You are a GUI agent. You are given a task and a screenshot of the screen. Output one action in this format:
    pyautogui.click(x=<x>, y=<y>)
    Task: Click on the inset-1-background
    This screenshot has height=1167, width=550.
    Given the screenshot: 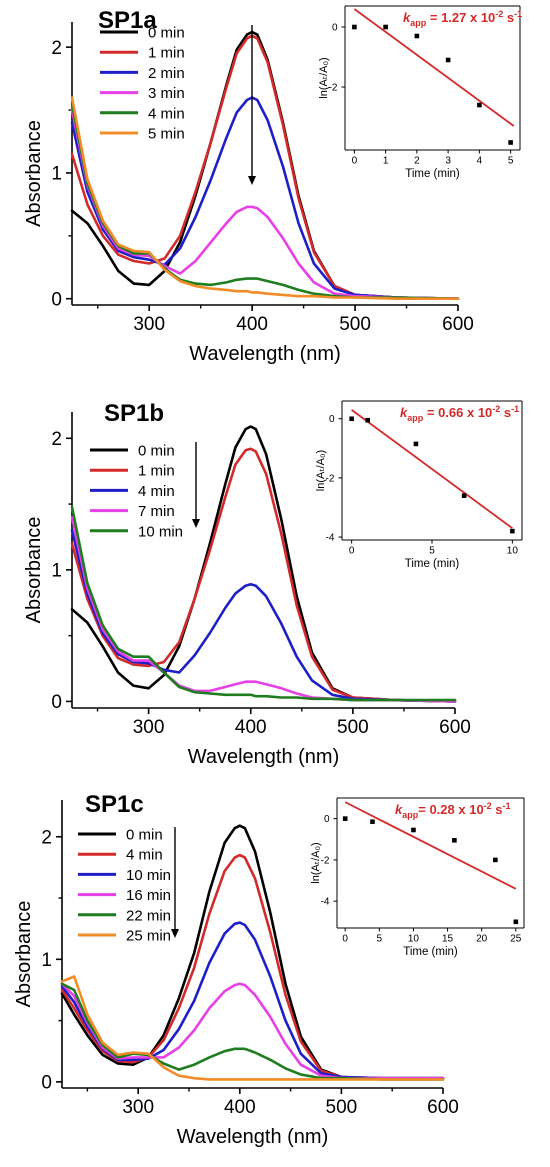 What is the action you would take?
    pyautogui.click(x=419, y=94)
    